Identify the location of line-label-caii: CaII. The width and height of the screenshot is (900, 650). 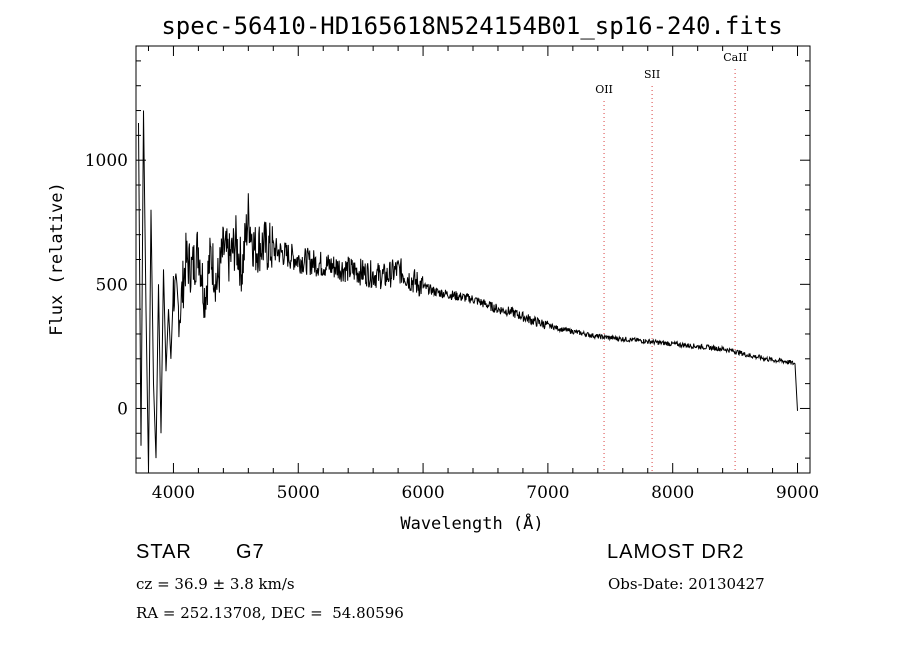
(735, 57).